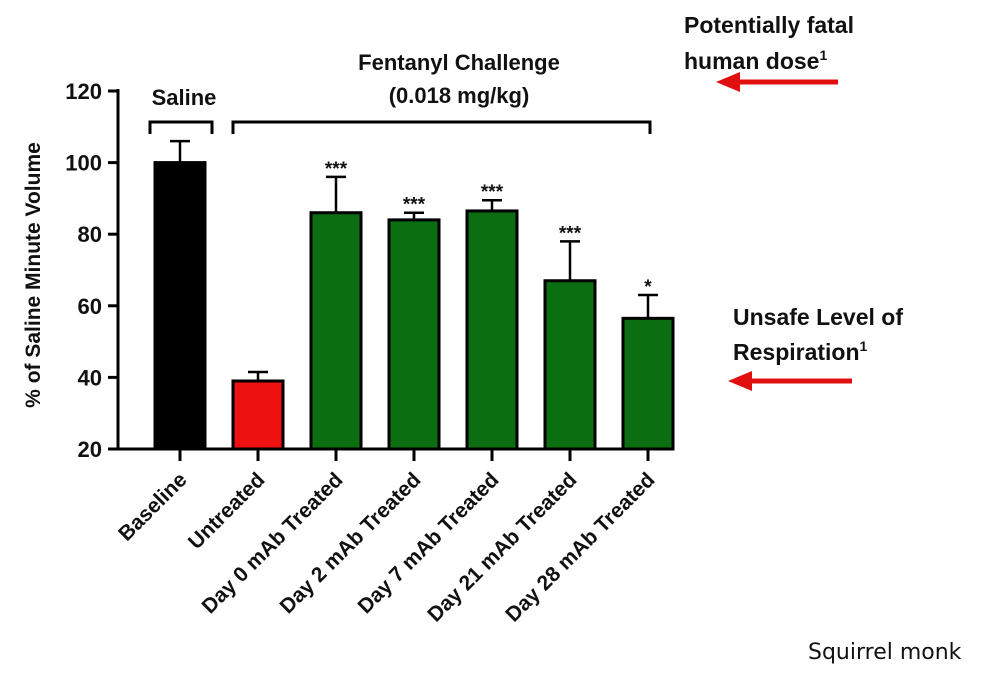  Describe the element at coordinates (885, 652) in the screenshot. I see `footer-caption: Squirrel monk` at that location.